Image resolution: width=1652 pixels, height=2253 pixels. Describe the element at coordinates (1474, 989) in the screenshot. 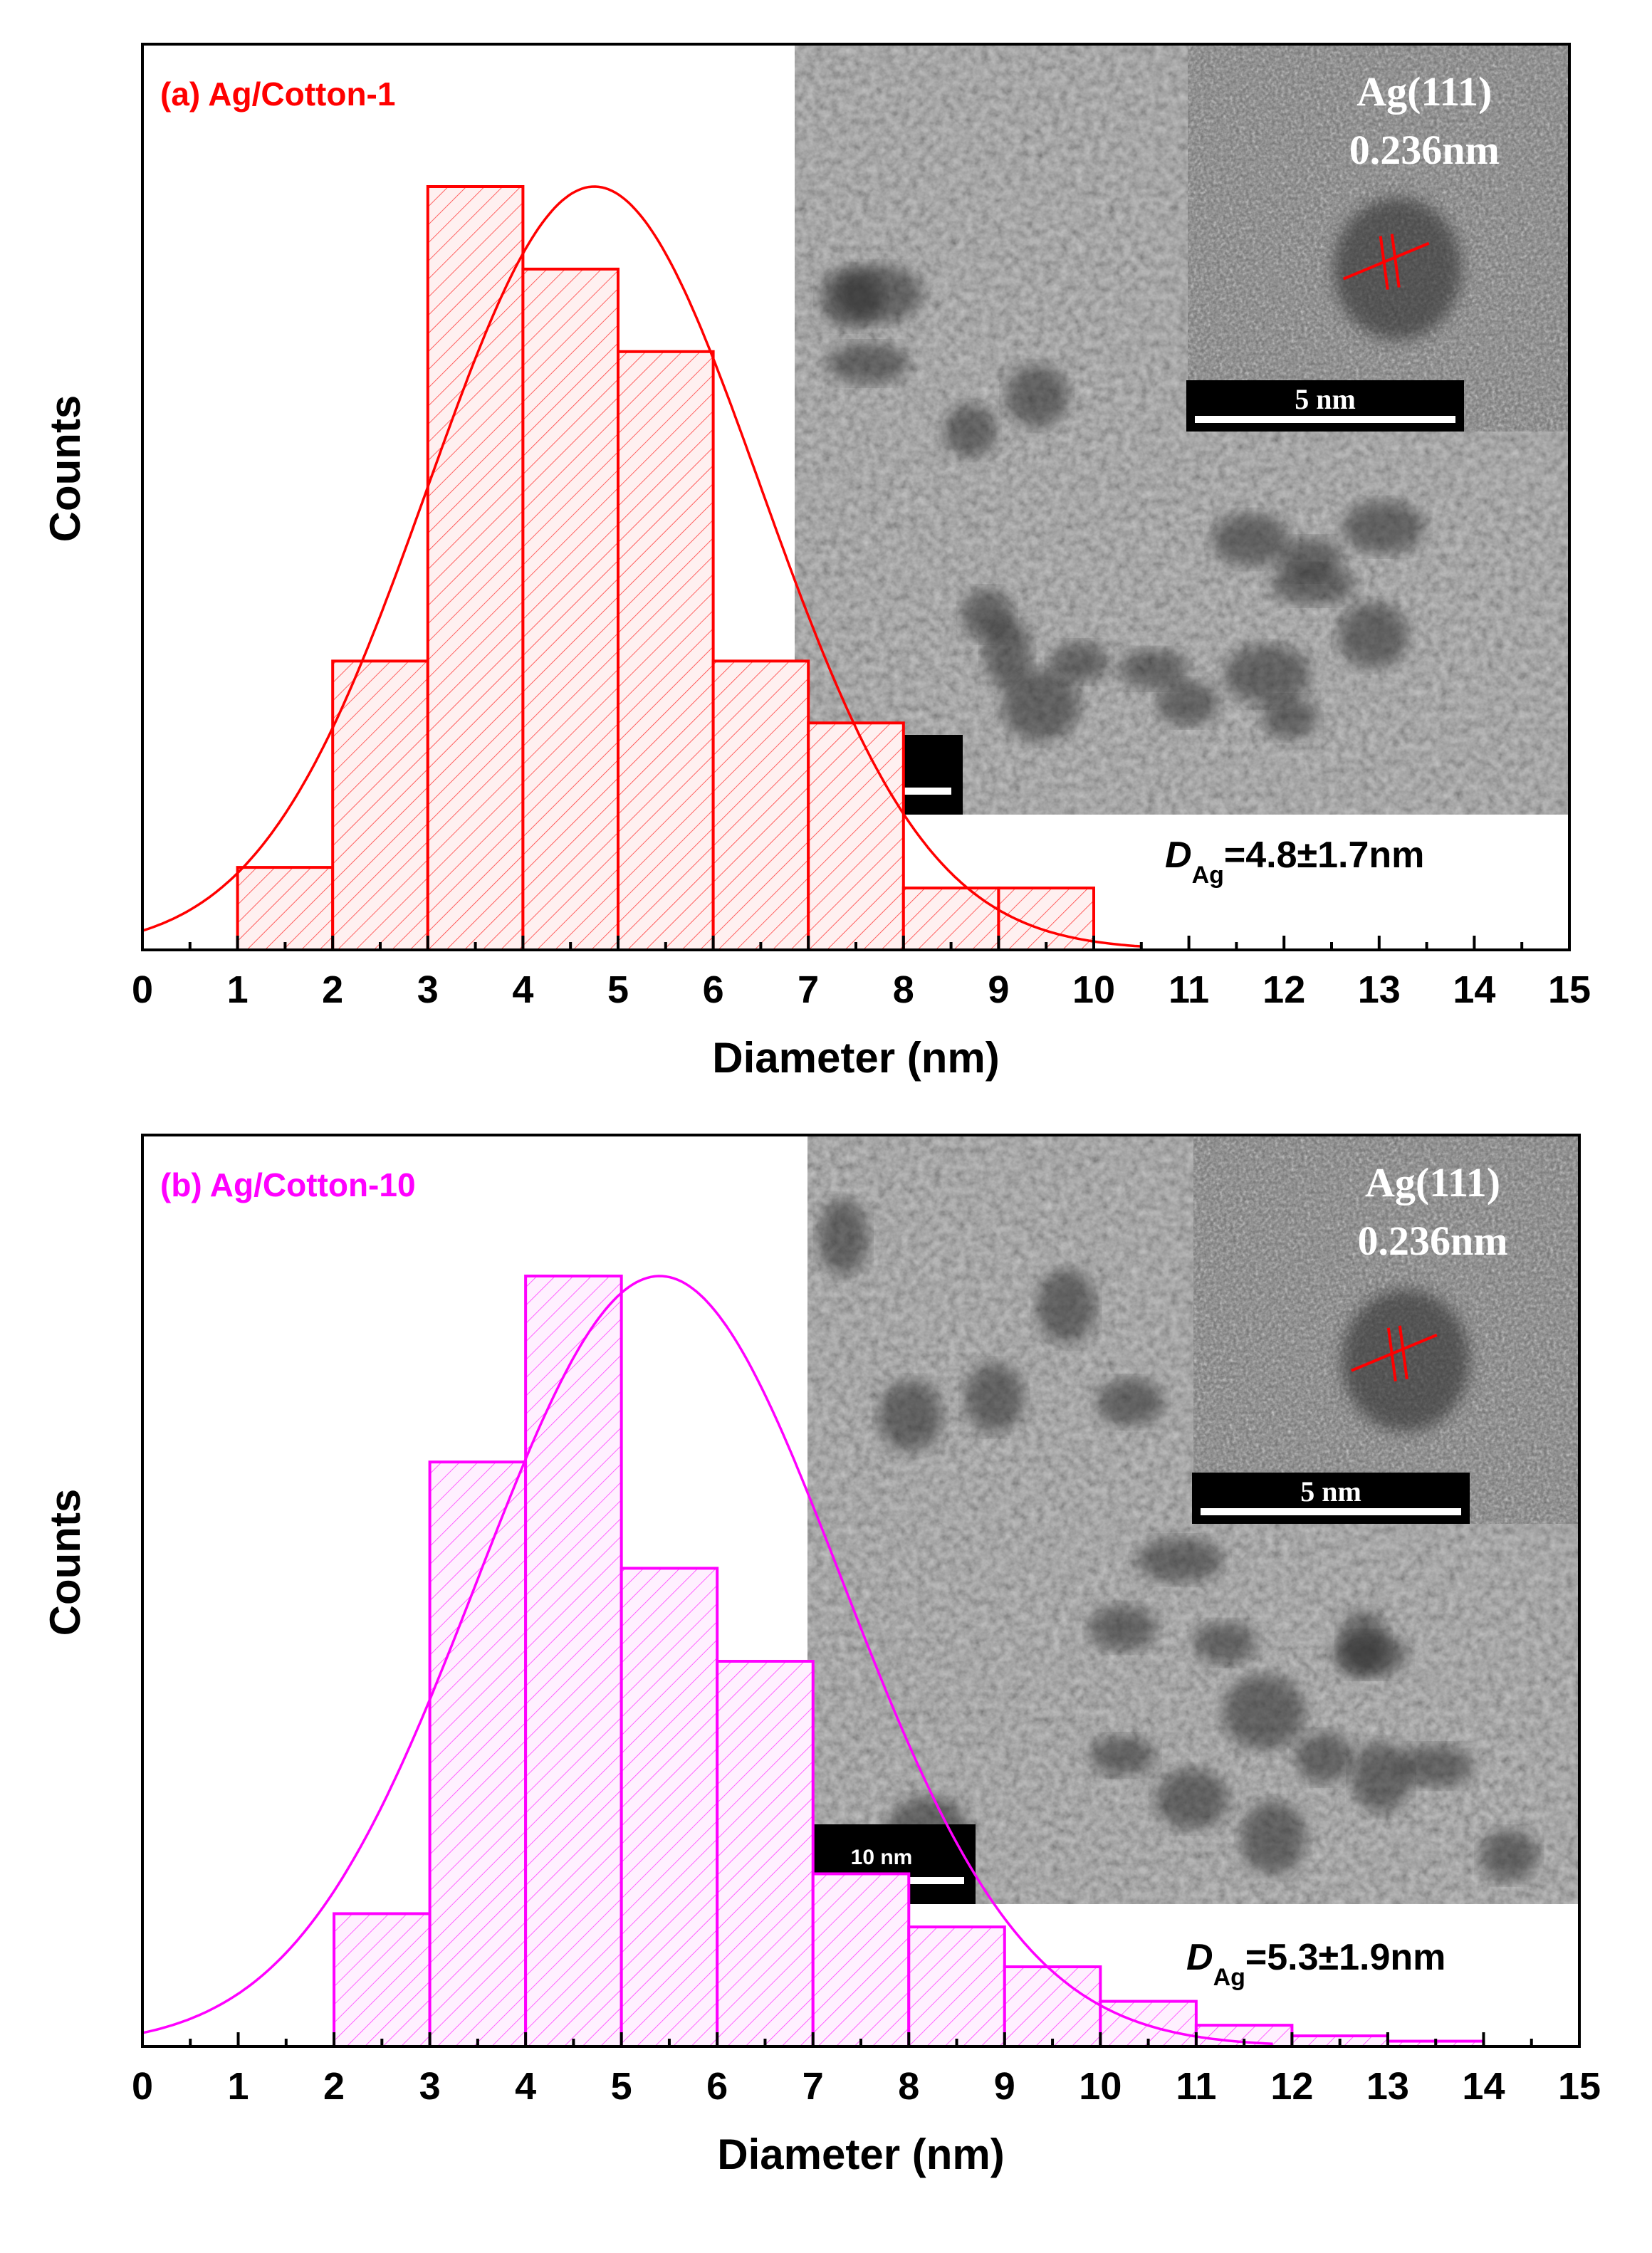

I see `x-tick-label: 14` at that location.